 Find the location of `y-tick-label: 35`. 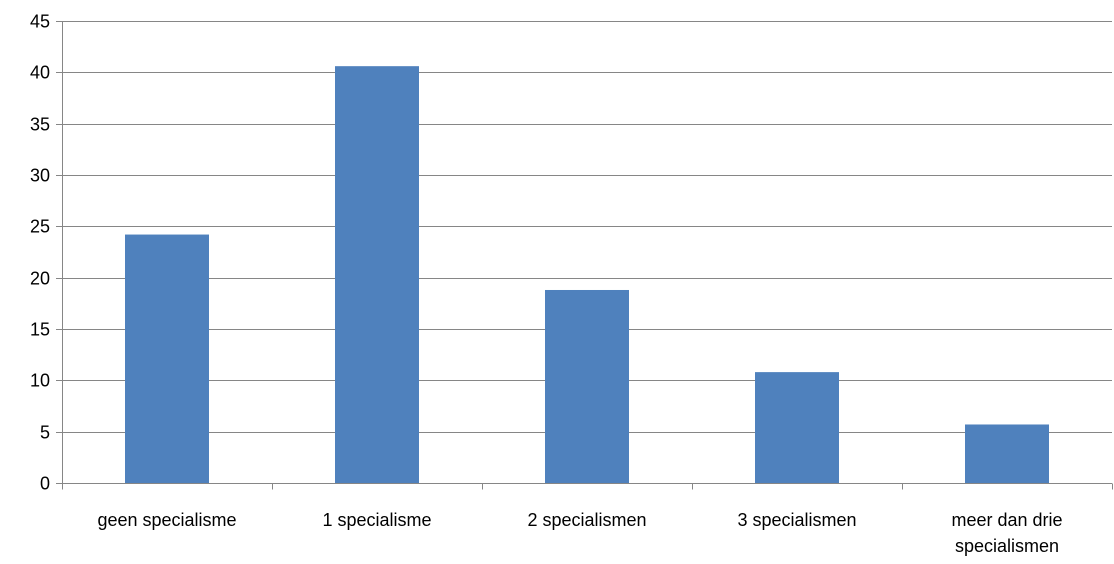

y-tick-label: 35 is located at coordinates (40, 125).